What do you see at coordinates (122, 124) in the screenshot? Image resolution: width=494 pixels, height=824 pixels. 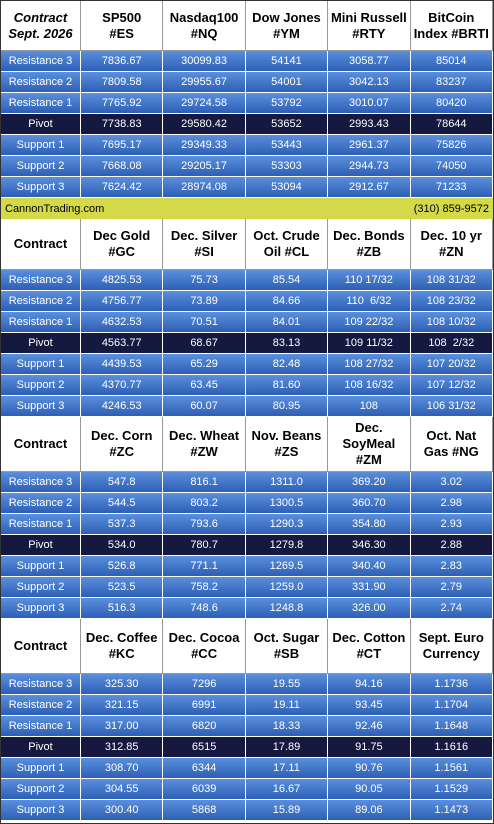 I see `price-cell: 7738.83` at bounding box center [122, 124].